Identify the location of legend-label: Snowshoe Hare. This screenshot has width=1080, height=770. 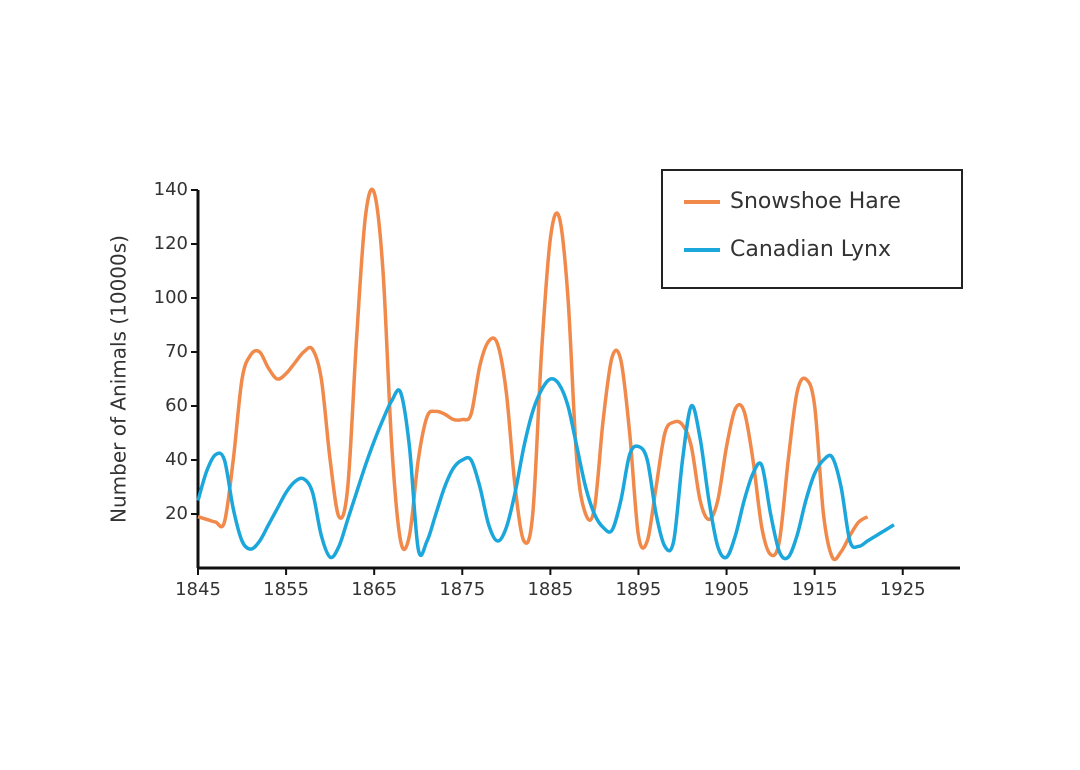
(815, 201).